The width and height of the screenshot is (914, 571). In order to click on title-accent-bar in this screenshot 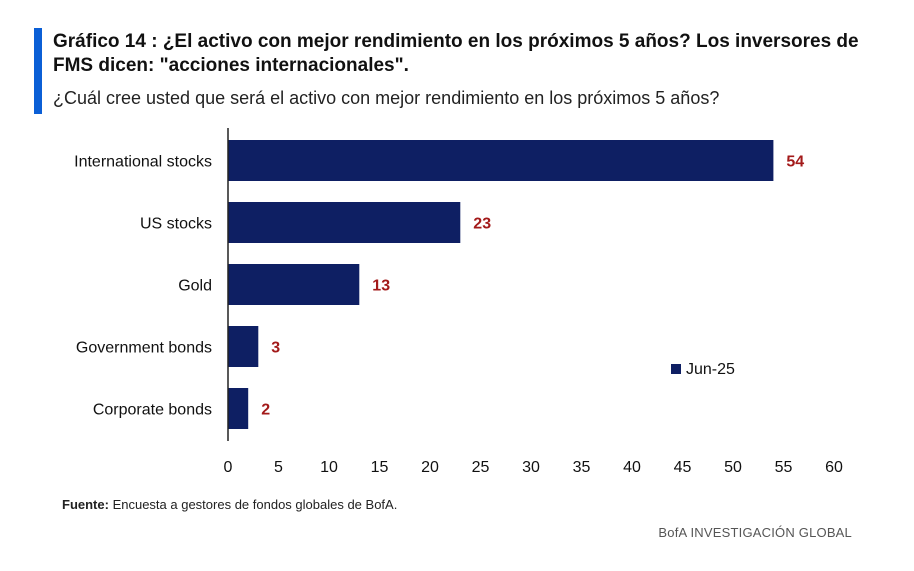, I will do `click(38, 71)`.